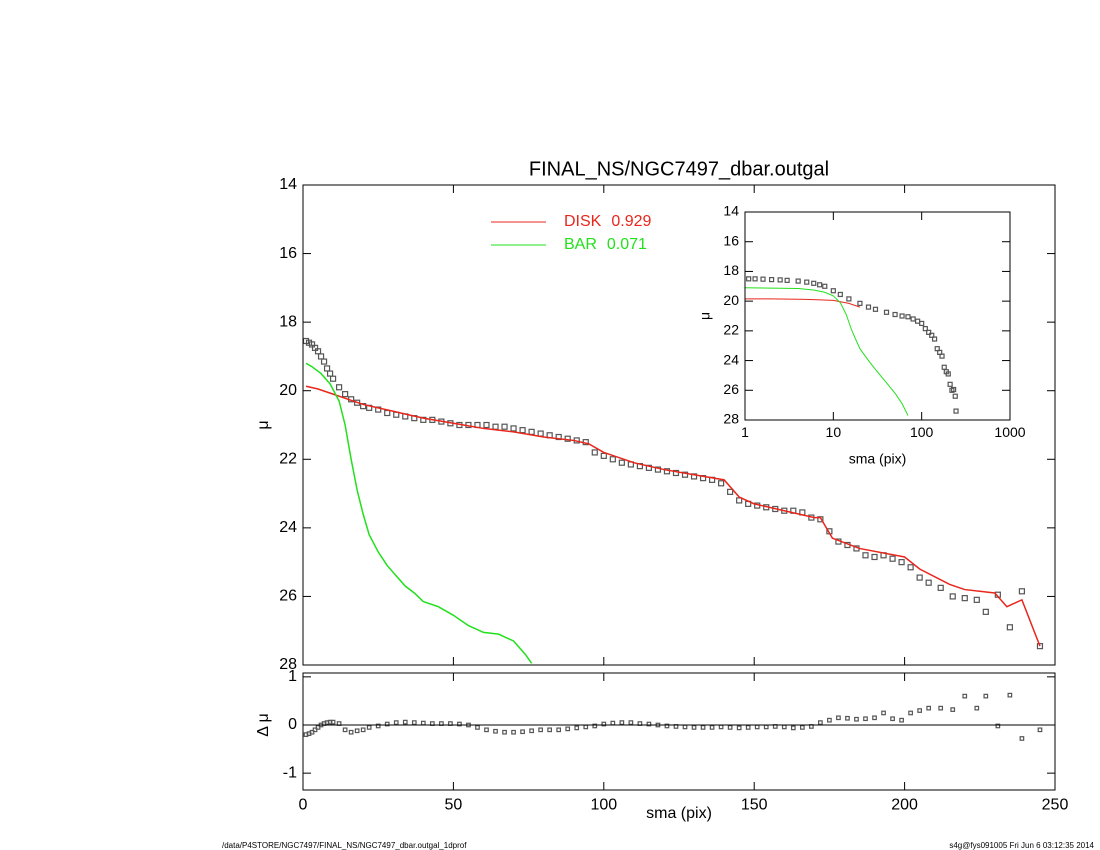  What do you see at coordinates (1009, 432) in the screenshot?
I see `x-tick-label: 1000` at bounding box center [1009, 432].